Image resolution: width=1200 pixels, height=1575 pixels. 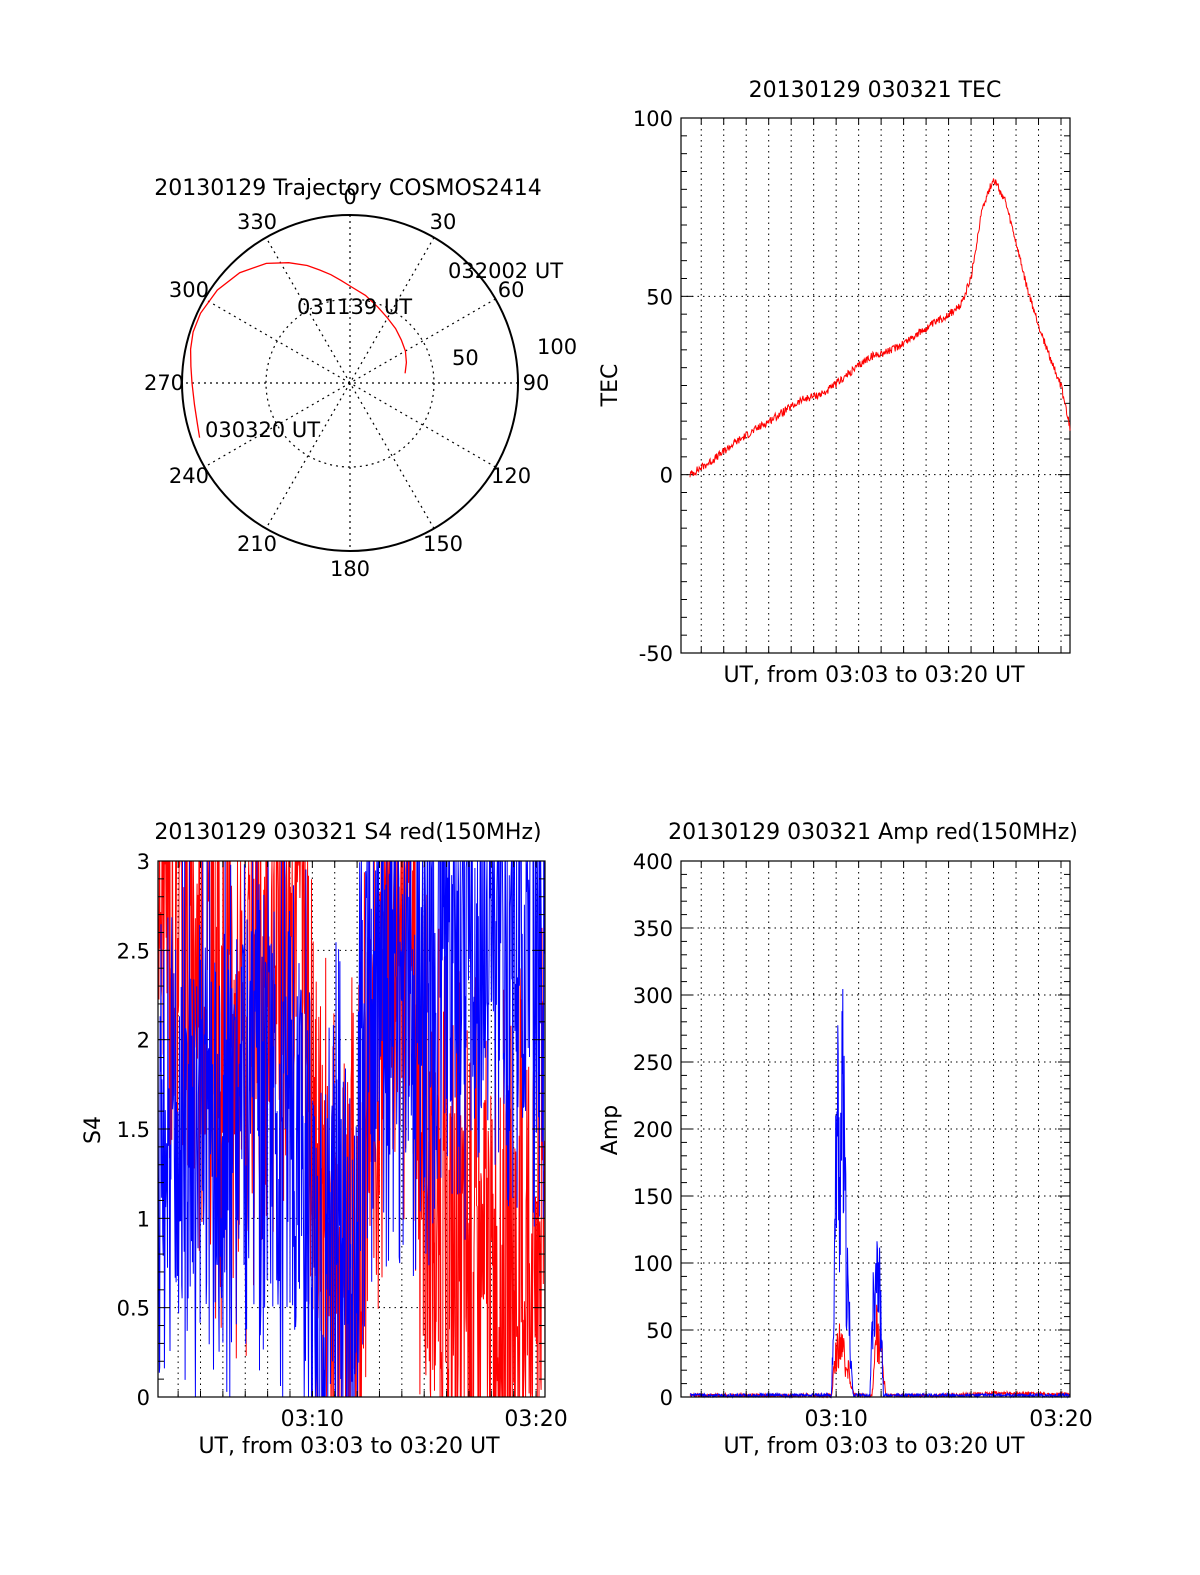 What do you see at coordinates (257, 222) in the screenshot?
I see `azimuth-label-330: 330` at bounding box center [257, 222].